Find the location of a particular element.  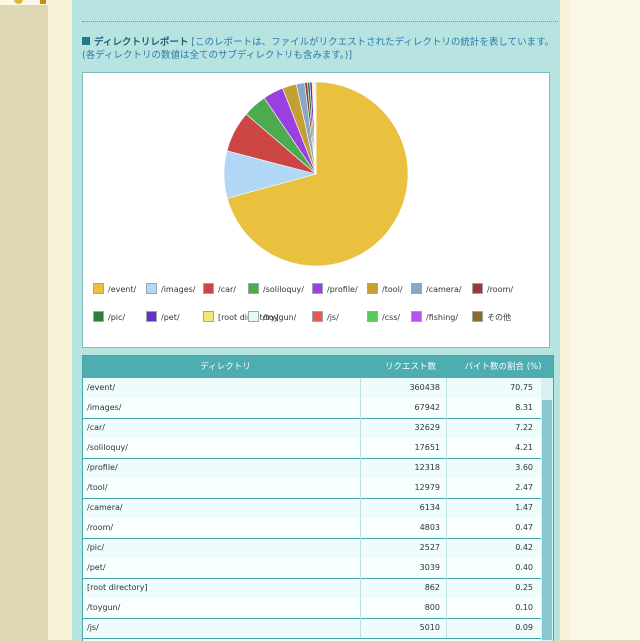

cell-bytes-percent: 0.40 is located at coordinates (493, 568).